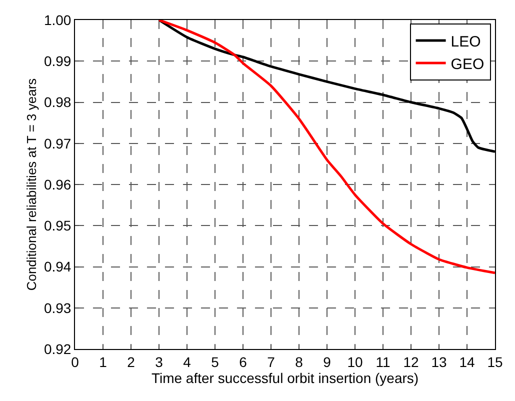 The image size is (515, 401). I want to click on x-tick-label: 7, so click(271, 362).